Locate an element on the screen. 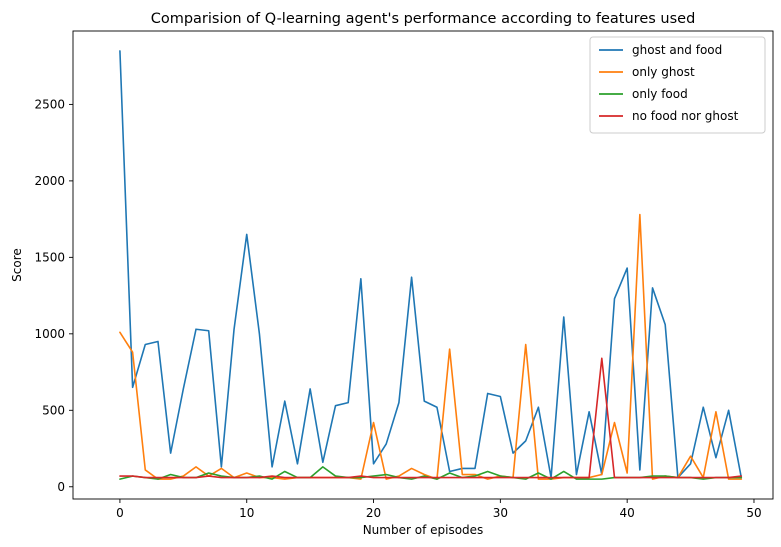 The image size is (781, 547). y-tick-label: 500 is located at coordinates (53, 410).